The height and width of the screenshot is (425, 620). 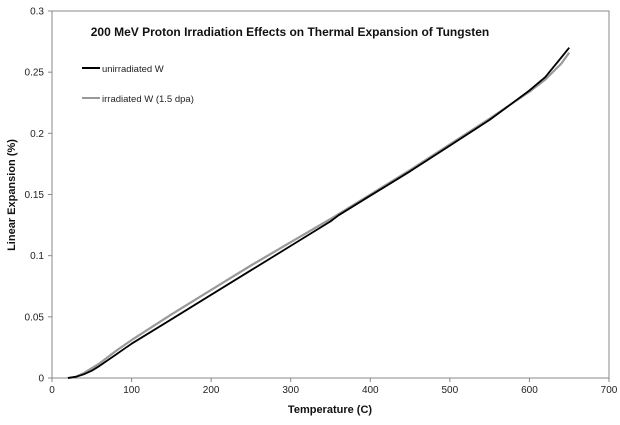 I want to click on y-axis-title: Linear Expansion (%), so click(x=12, y=195).